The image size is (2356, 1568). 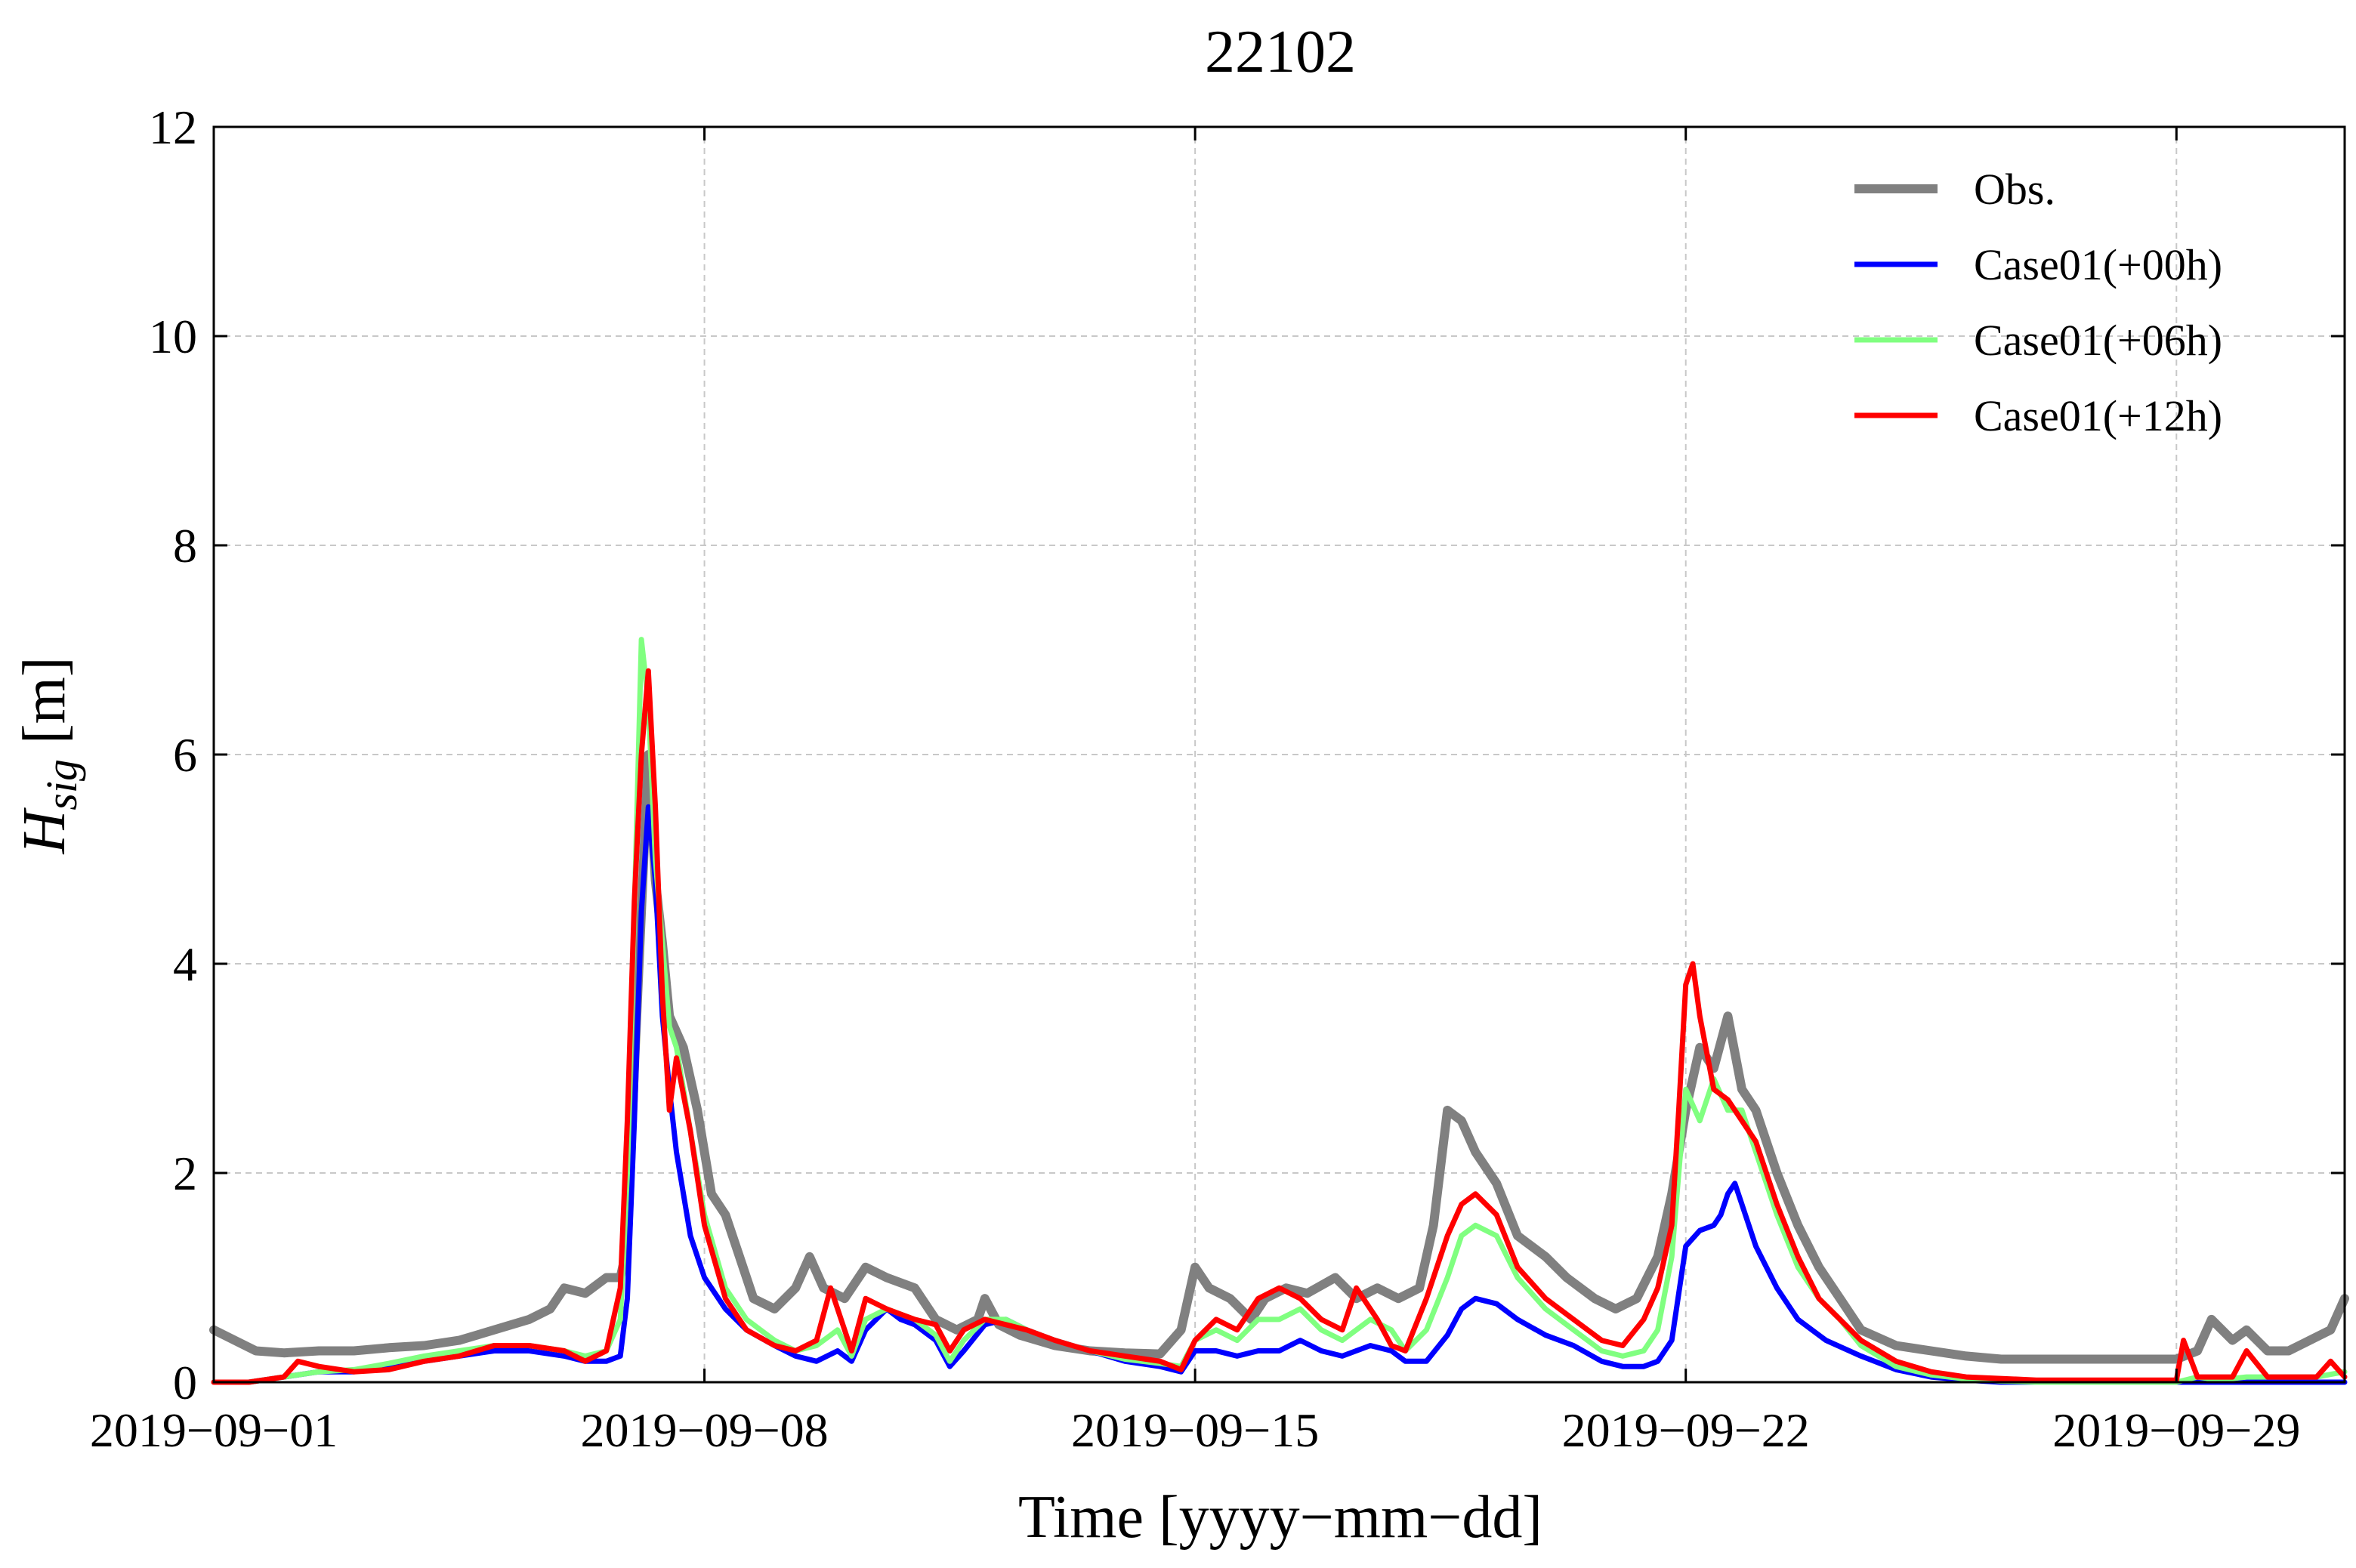 I want to click on legend-label: Case01(+00h), so click(x=2098, y=264).